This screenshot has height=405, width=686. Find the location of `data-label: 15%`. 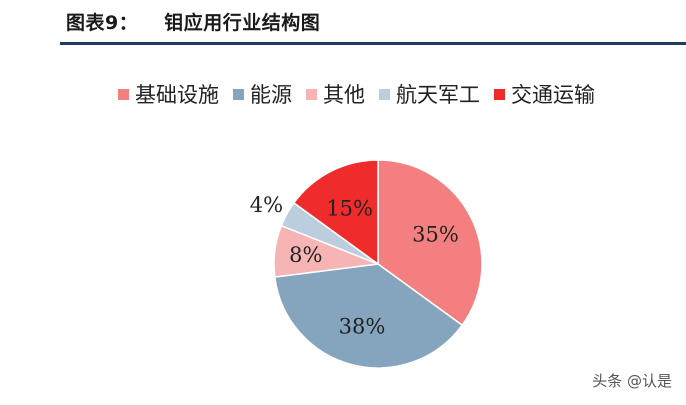

data-label: 15% is located at coordinates (349, 208).